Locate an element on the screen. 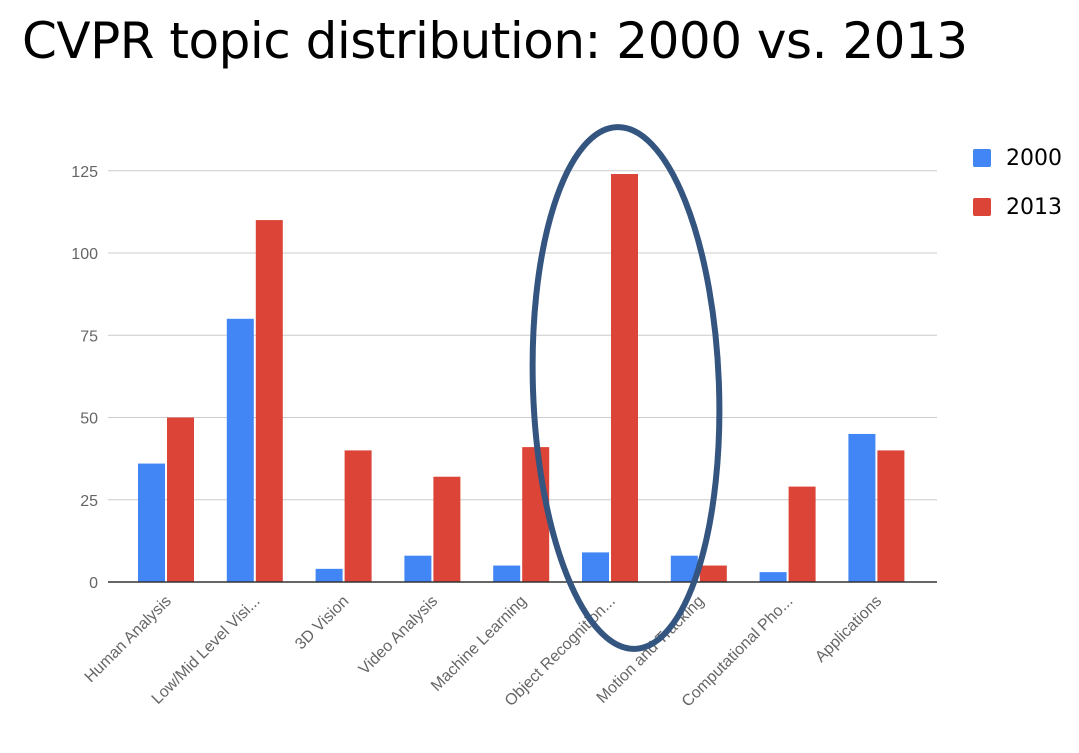 This screenshot has height=753, width=1079. x-tick-label-0: Human Analysis is located at coordinates (128, 639).